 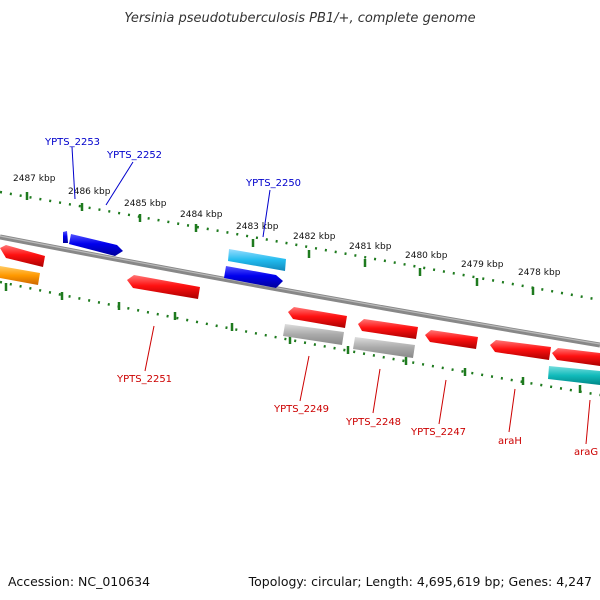 What do you see at coordinates (367, 385) in the screenshot?
I see `bottom-leader-lines` at bounding box center [367, 385].